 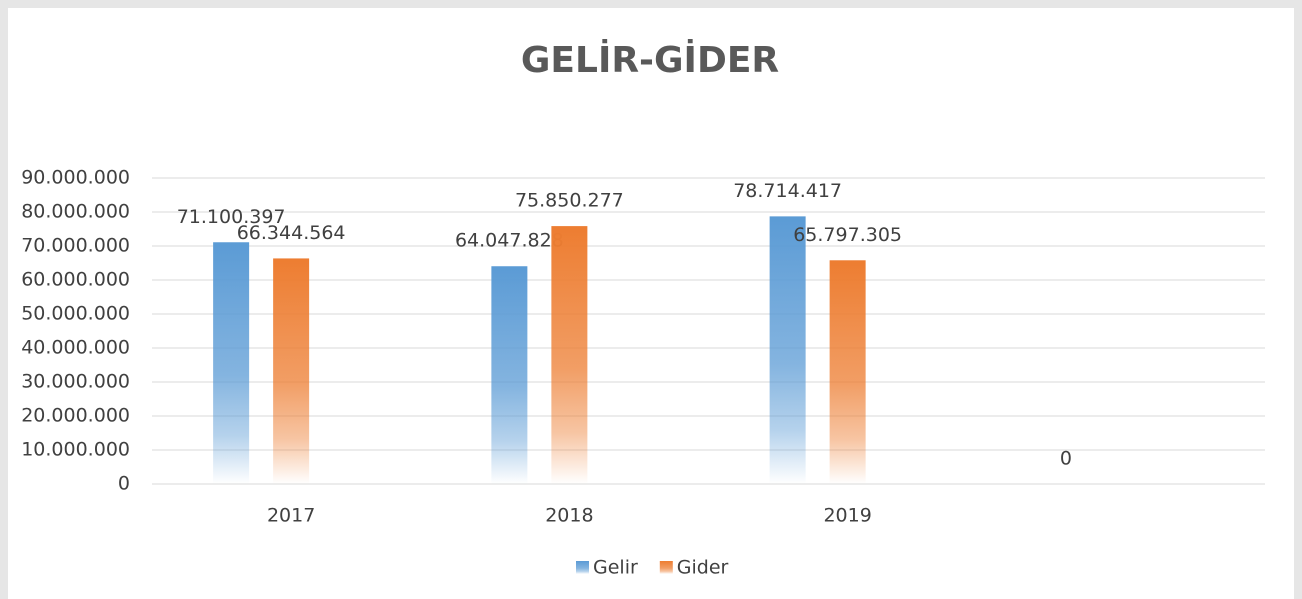 I want to click on y-tick-label: 40.000.000, so click(x=75, y=348).